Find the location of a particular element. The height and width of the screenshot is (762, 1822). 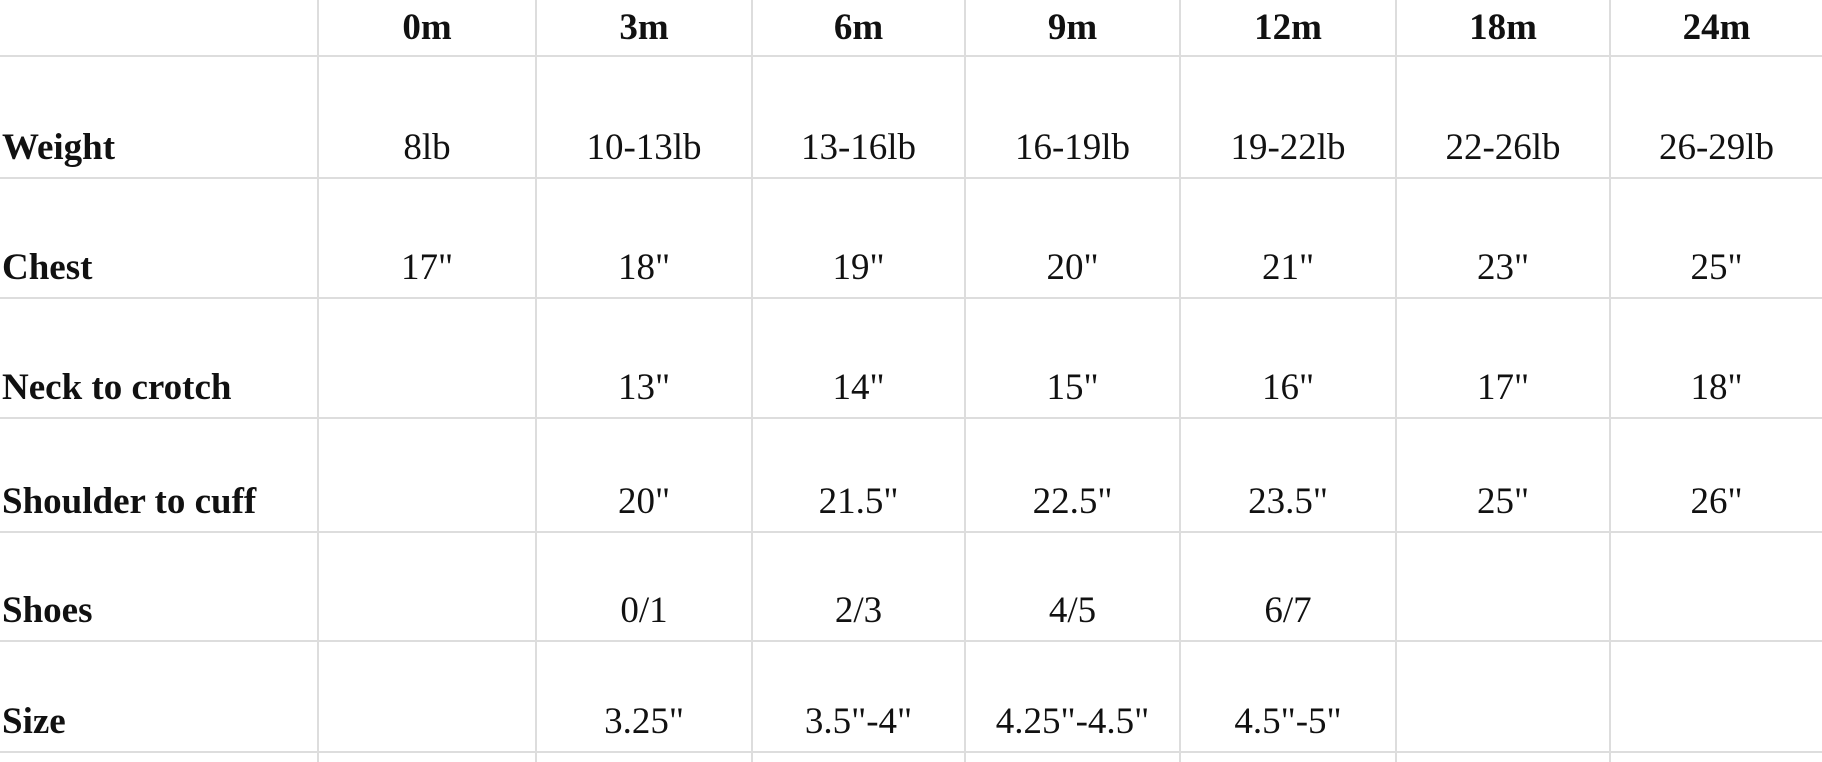

row-label-size: Size is located at coordinates (159, 697).